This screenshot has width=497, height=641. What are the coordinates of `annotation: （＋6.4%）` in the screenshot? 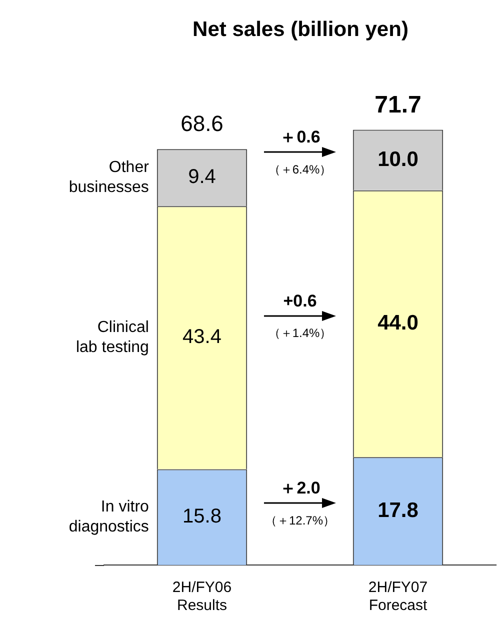 It's located at (300, 169).